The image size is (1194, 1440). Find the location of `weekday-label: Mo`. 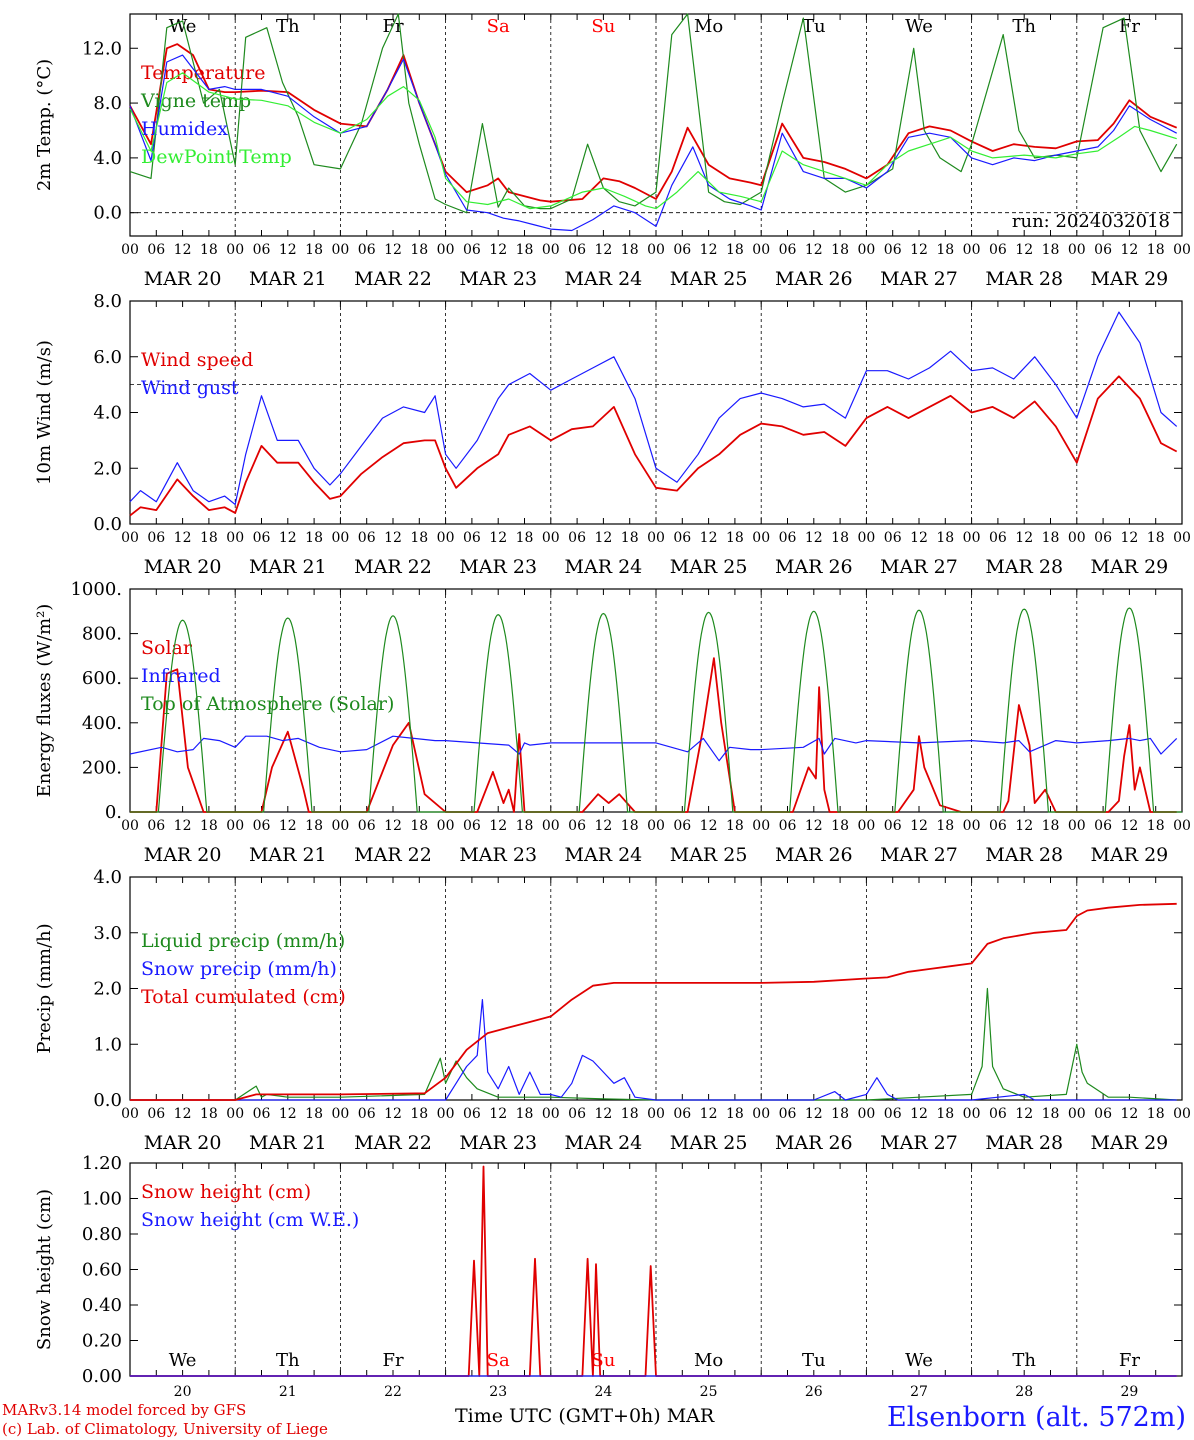

weekday-label: Mo is located at coordinates (708, 1360).